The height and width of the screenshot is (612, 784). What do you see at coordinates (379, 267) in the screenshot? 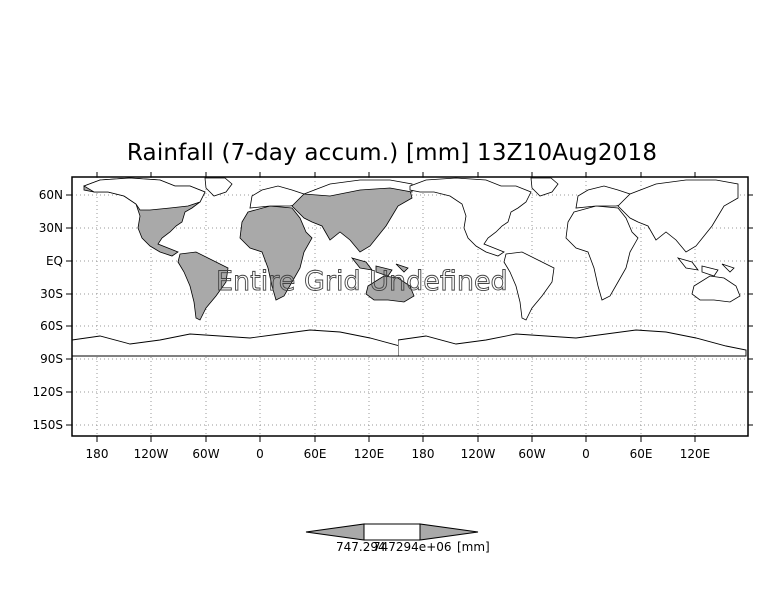
I see `indonesia-islands` at bounding box center [379, 267].